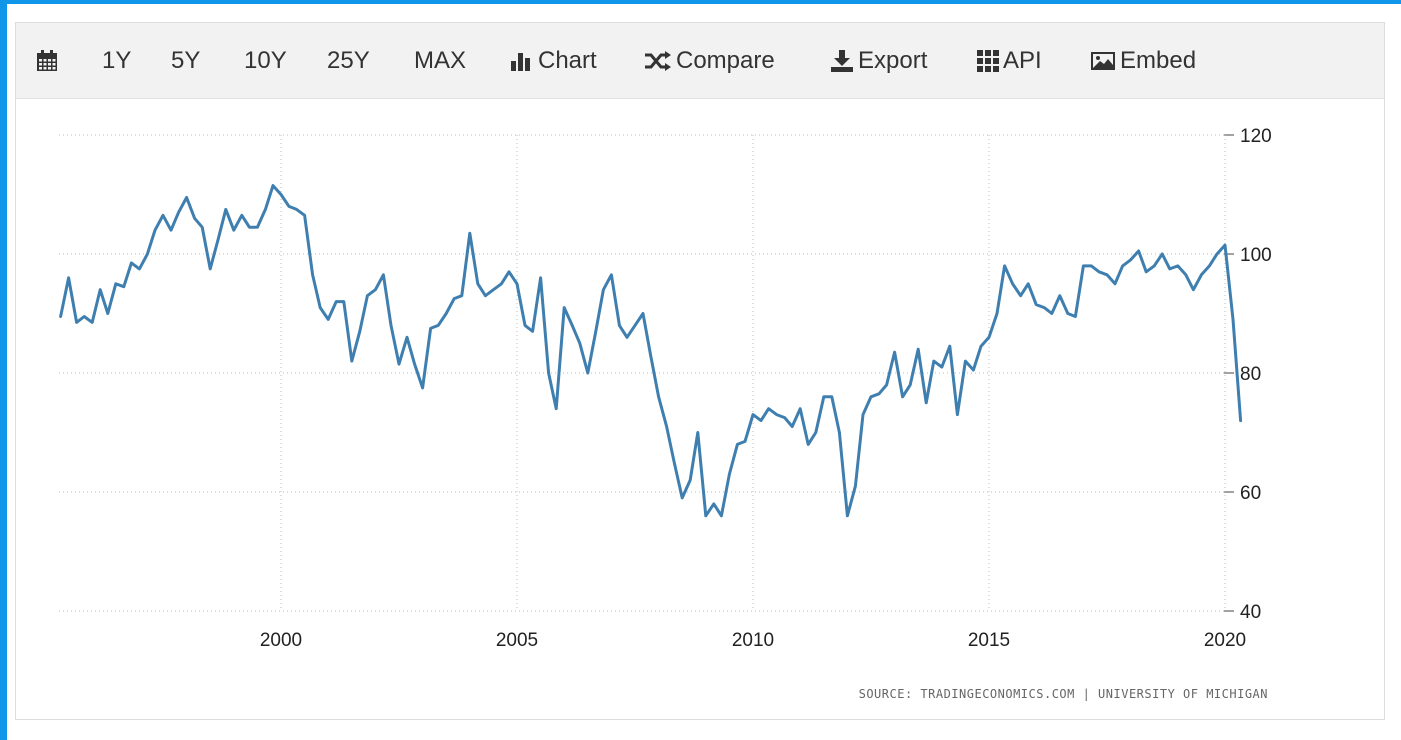 The image size is (1401, 740). What do you see at coordinates (1250, 612) in the screenshot?
I see `y-tick-label: 40` at bounding box center [1250, 612].